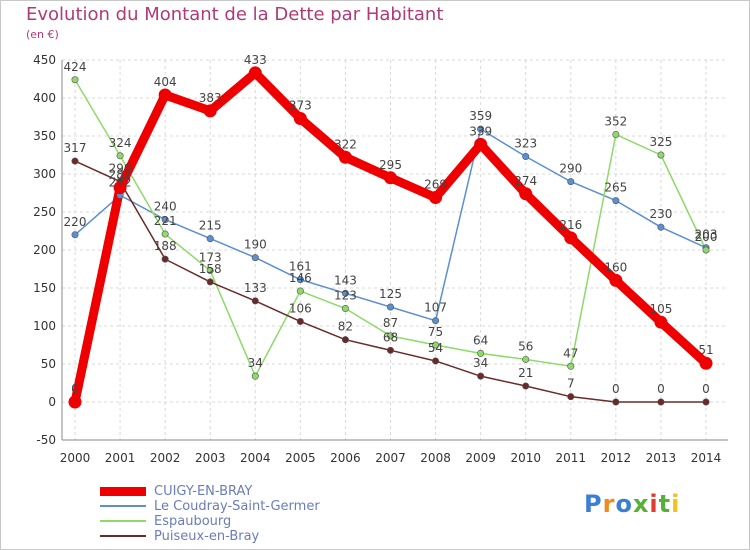 This screenshot has width=750, height=550. I want to click on data-label: 105, so click(660, 309).